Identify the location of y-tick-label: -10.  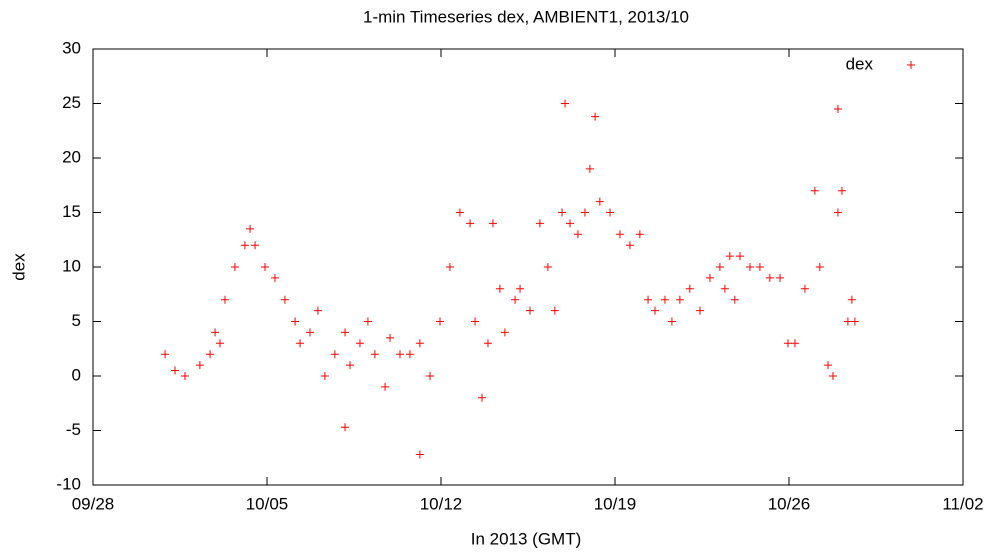
(68, 483).